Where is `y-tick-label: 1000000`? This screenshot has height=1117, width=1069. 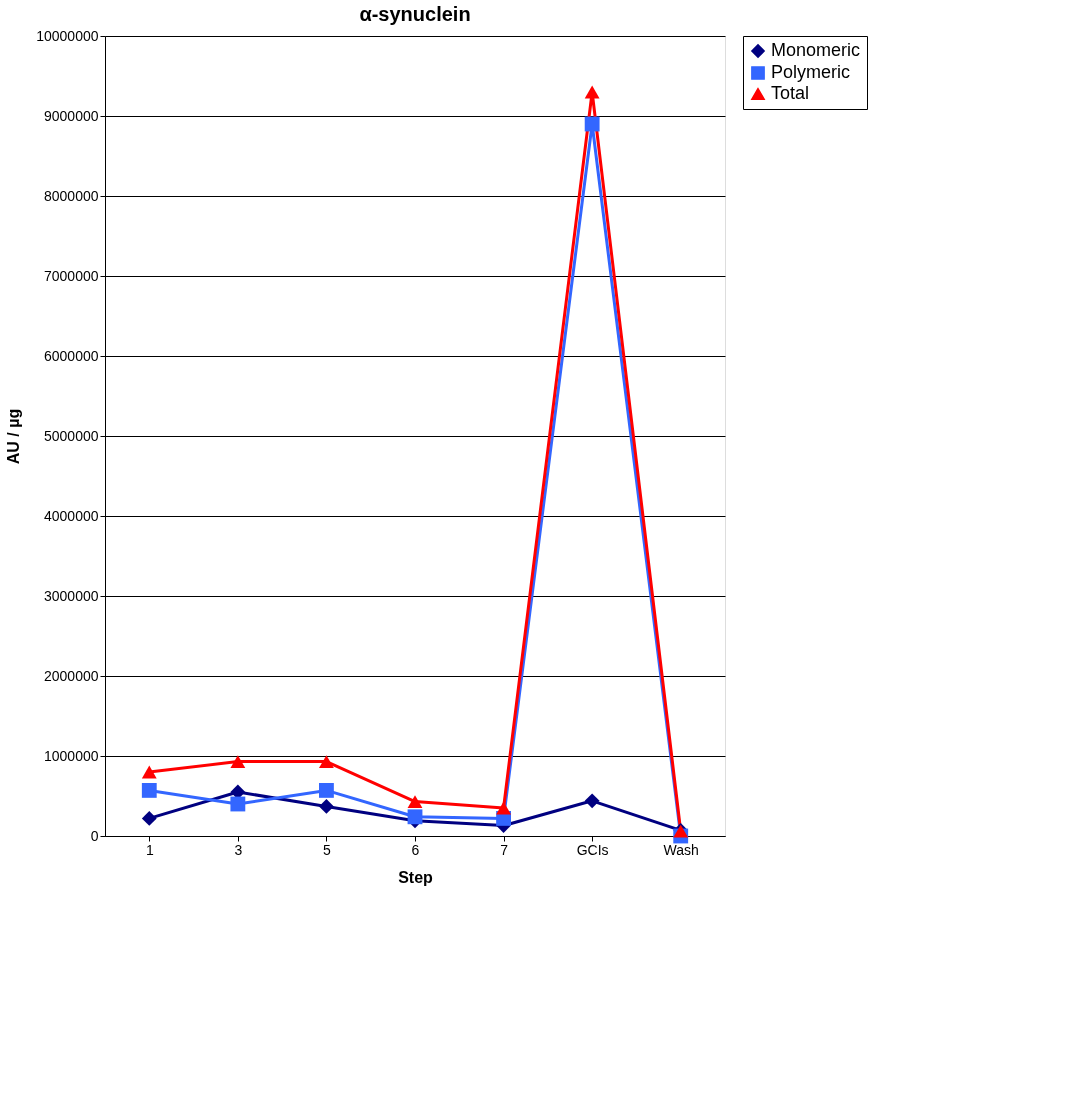 y-tick-label: 1000000 is located at coordinates (71, 755).